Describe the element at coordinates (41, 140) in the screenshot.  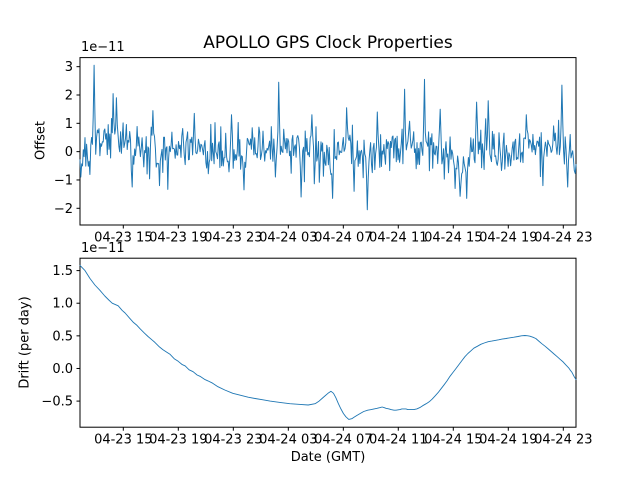
I see `top-y-axis-label: Offset` at that location.